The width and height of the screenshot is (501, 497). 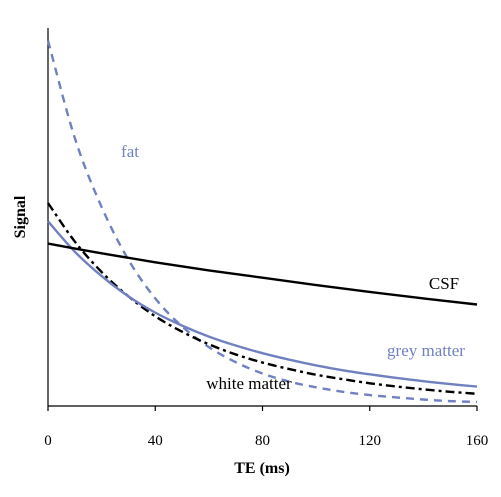 What do you see at coordinates (20, 216) in the screenshot?
I see `y-axis-title: Signal` at bounding box center [20, 216].